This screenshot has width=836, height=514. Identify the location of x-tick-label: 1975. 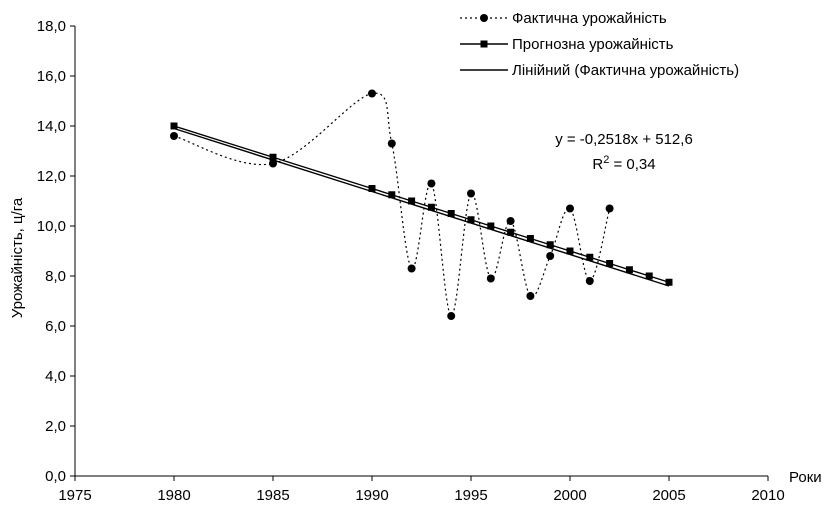
(74, 495).